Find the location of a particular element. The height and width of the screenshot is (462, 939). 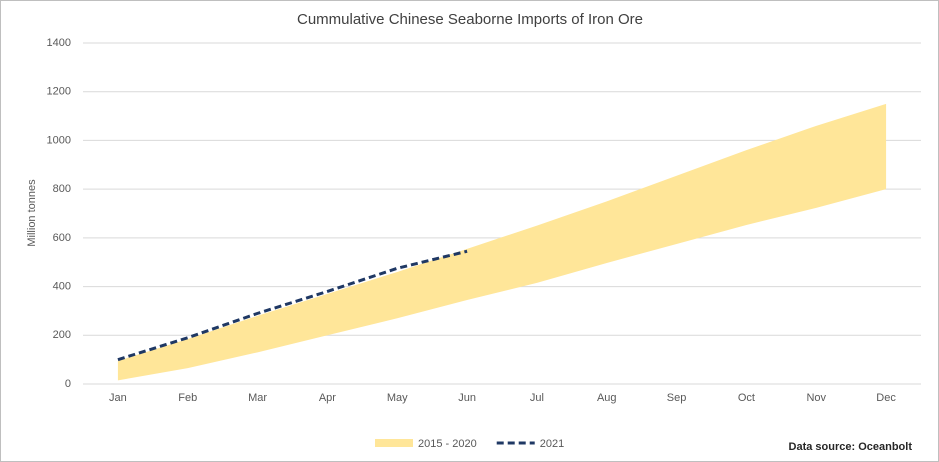

x-tick-label: Oct is located at coordinates (746, 398).